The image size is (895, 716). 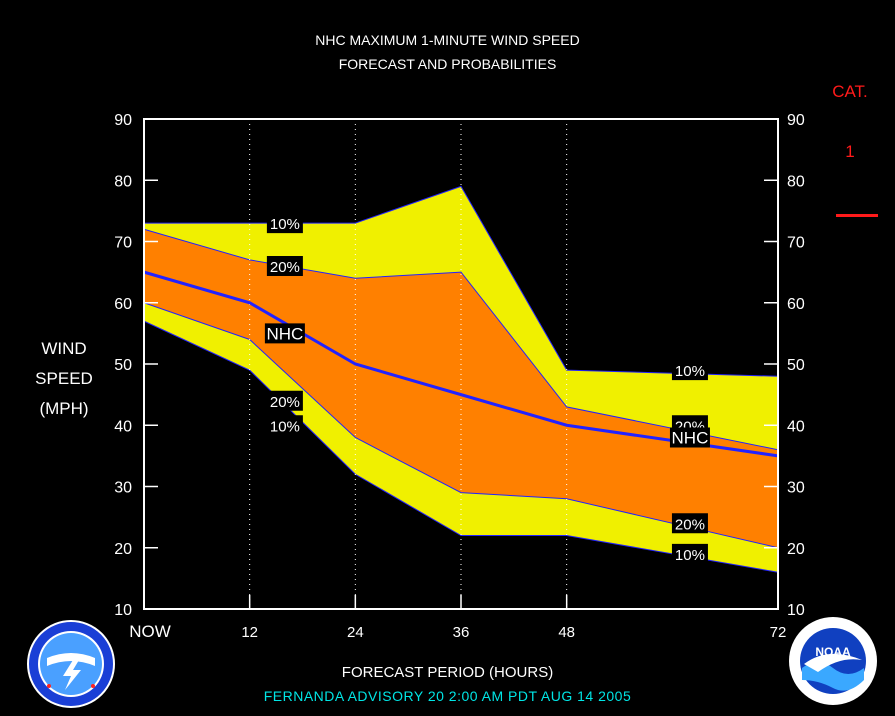 I want to click on category-label: CAT., so click(x=850, y=91).